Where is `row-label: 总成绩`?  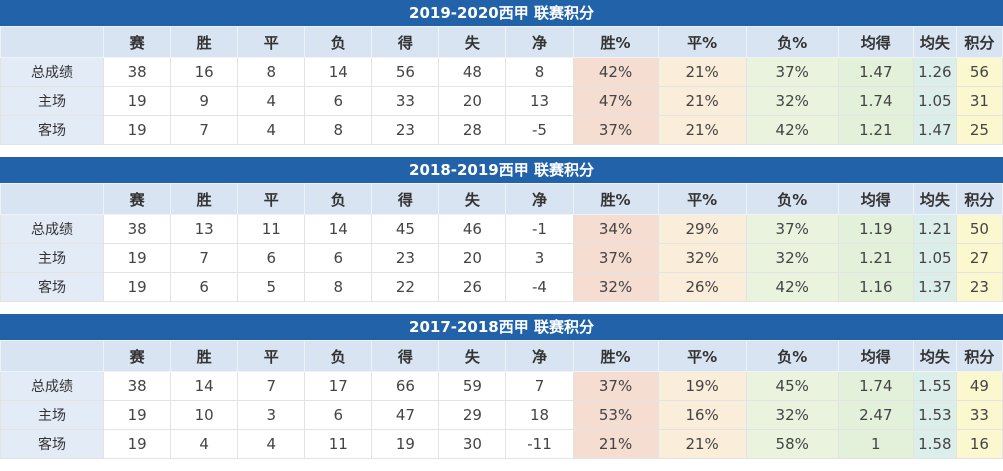
row-label: 总成绩 is located at coordinates (52, 386).